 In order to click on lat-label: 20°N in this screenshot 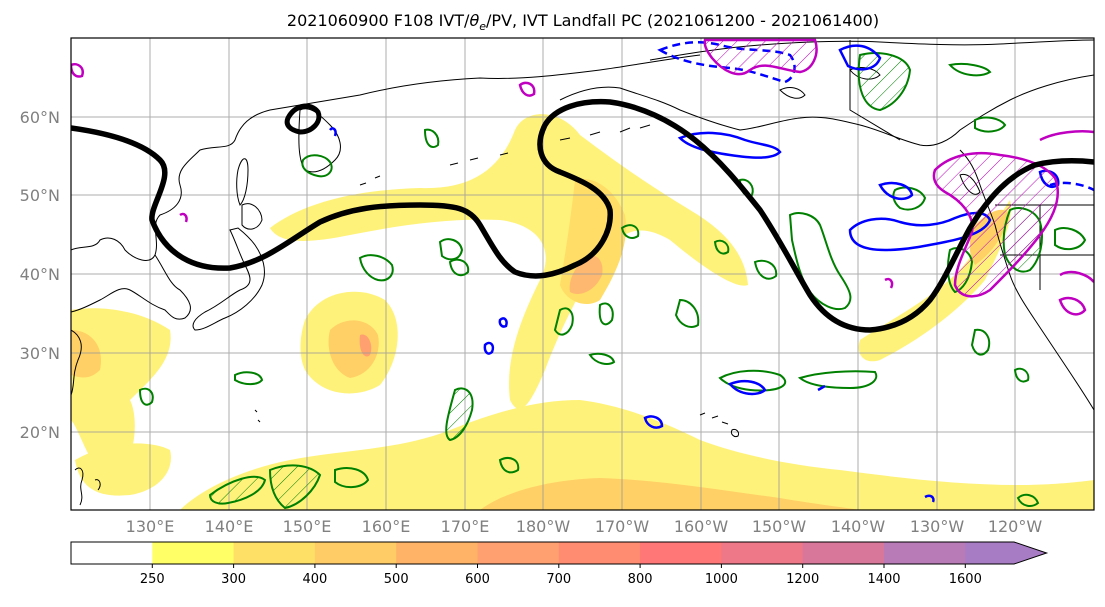, I will do `click(40, 432)`.